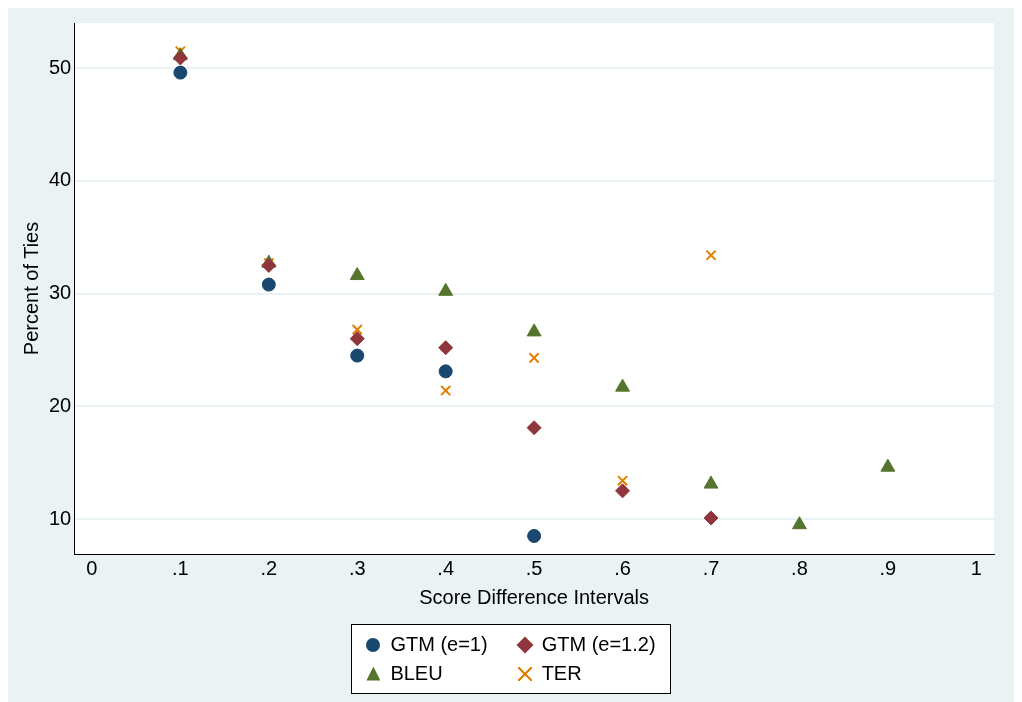 This screenshot has height=702, width=1022. Describe the element at coordinates (888, 567) in the screenshot. I see `x-tick-label: .9` at that location.